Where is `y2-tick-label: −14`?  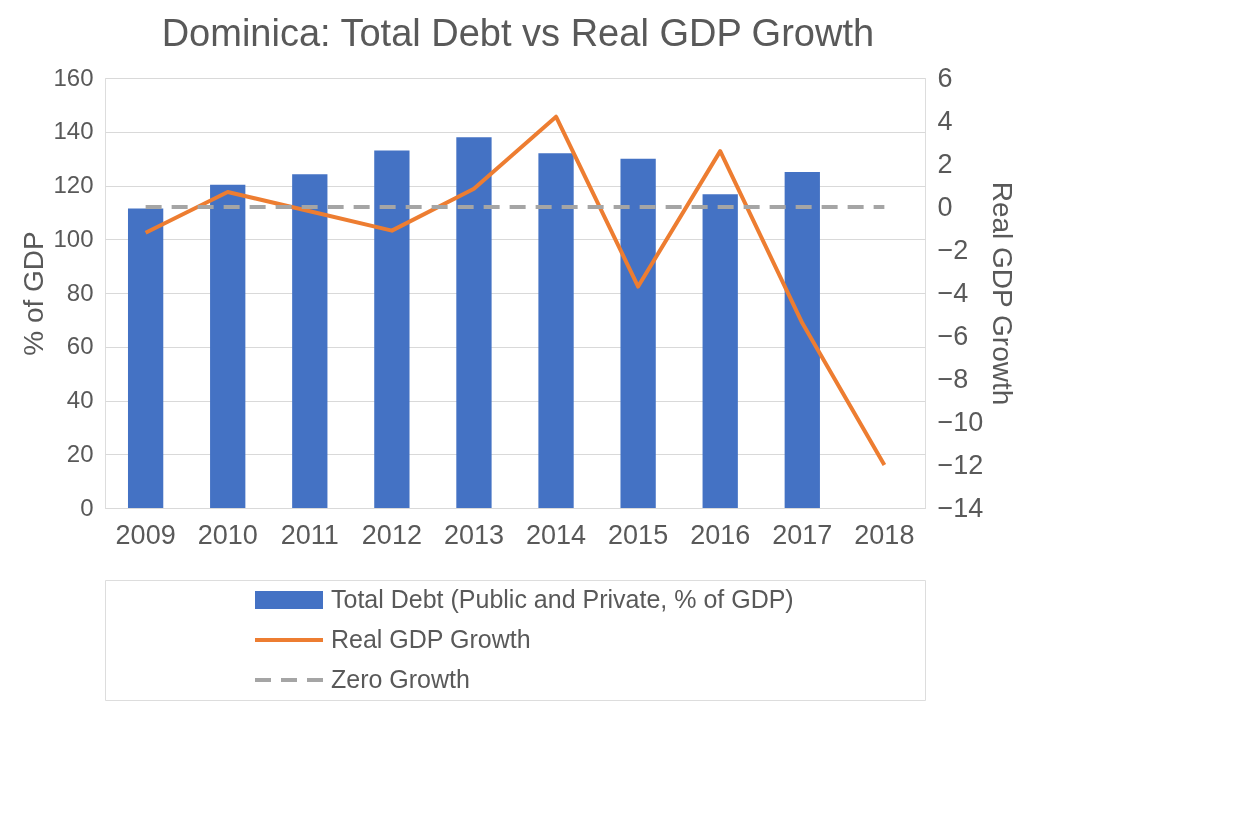 y2-tick-label: −14 is located at coordinates (960, 507).